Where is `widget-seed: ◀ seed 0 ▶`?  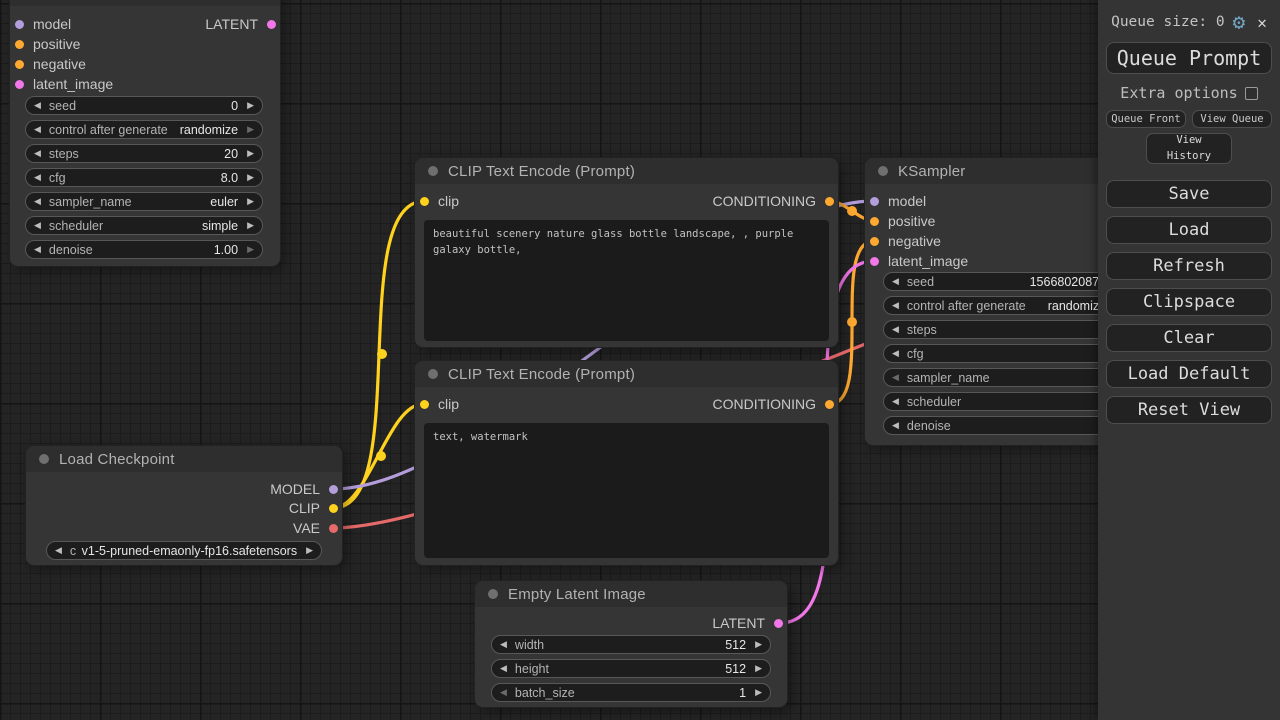 widget-seed: ◀ seed 0 ▶ is located at coordinates (144, 105).